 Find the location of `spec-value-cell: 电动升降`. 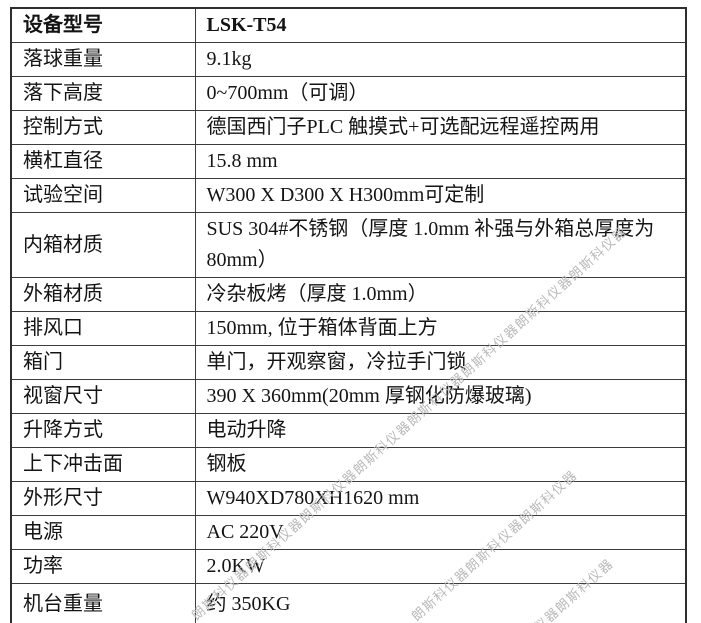

spec-value-cell: 电动升降 is located at coordinates (440, 430).